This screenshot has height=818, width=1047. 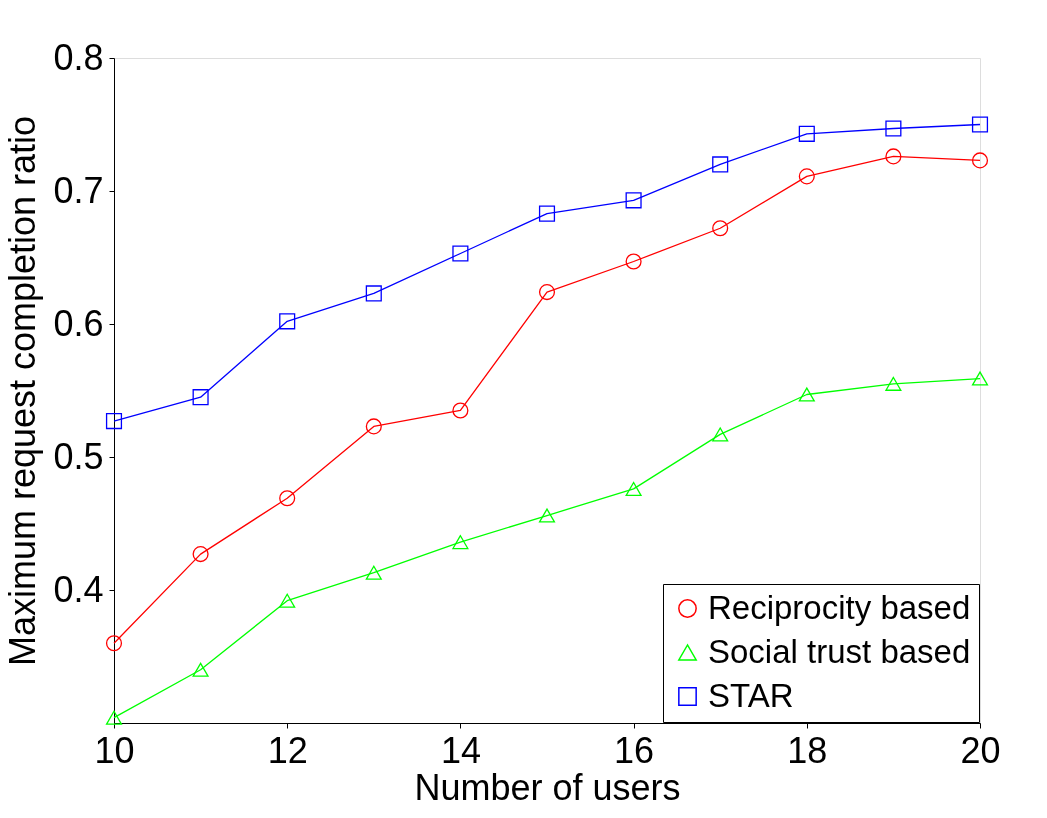 I want to click on x-tick-label: 18, so click(x=807, y=750).